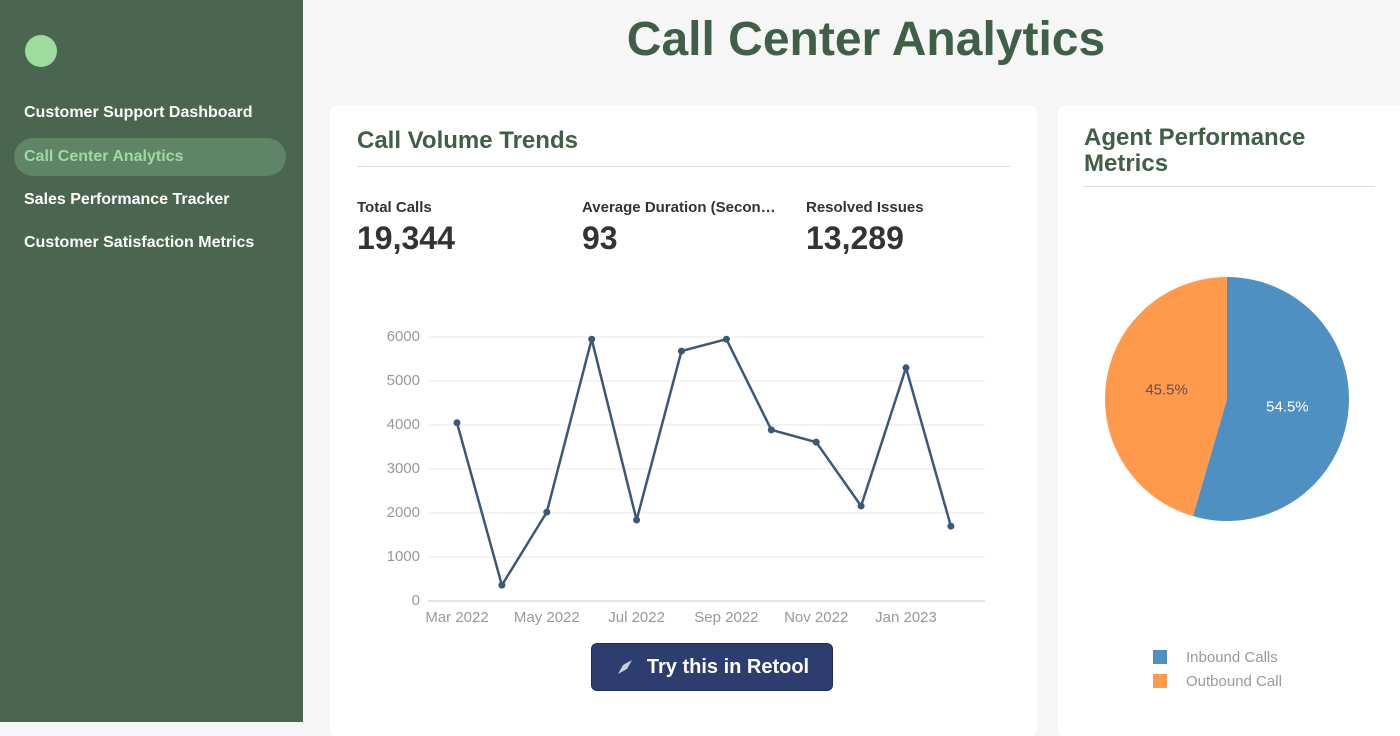  Describe the element at coordinates (406, 238) in the screenshot. I see `stat-value: 19,344` at that location.